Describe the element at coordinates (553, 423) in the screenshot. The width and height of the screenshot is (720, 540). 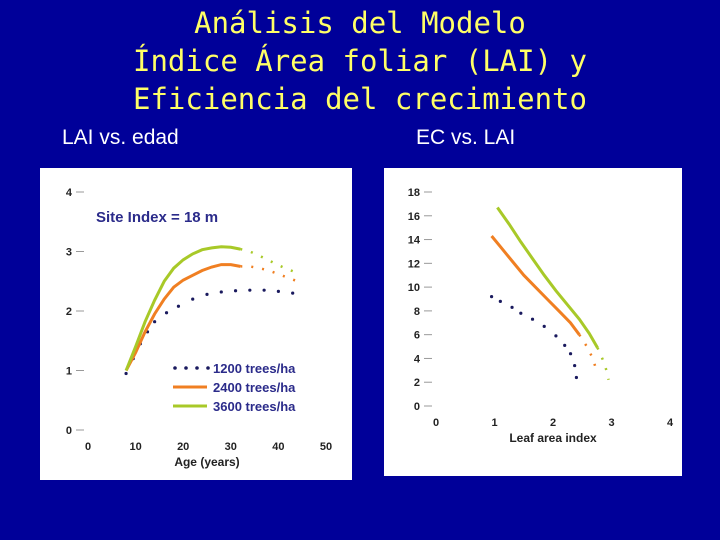
I see `x-tick-label: 2` at that location.